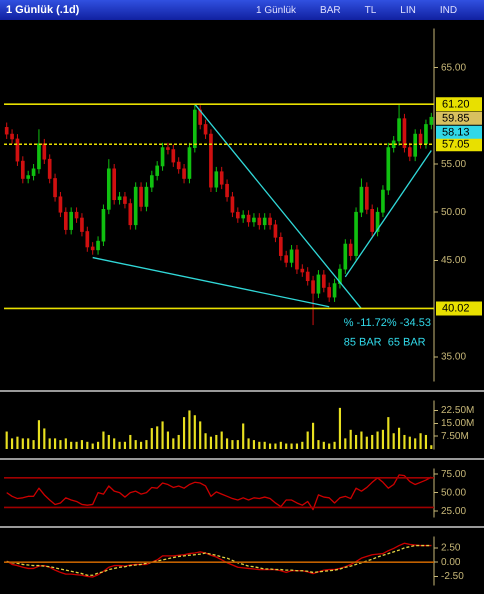 This screenshot has height=596, width=484. Describe the element at coordinates (457, 410) in the screenshot. I see `y-tick-label: 22.50M` at that location.